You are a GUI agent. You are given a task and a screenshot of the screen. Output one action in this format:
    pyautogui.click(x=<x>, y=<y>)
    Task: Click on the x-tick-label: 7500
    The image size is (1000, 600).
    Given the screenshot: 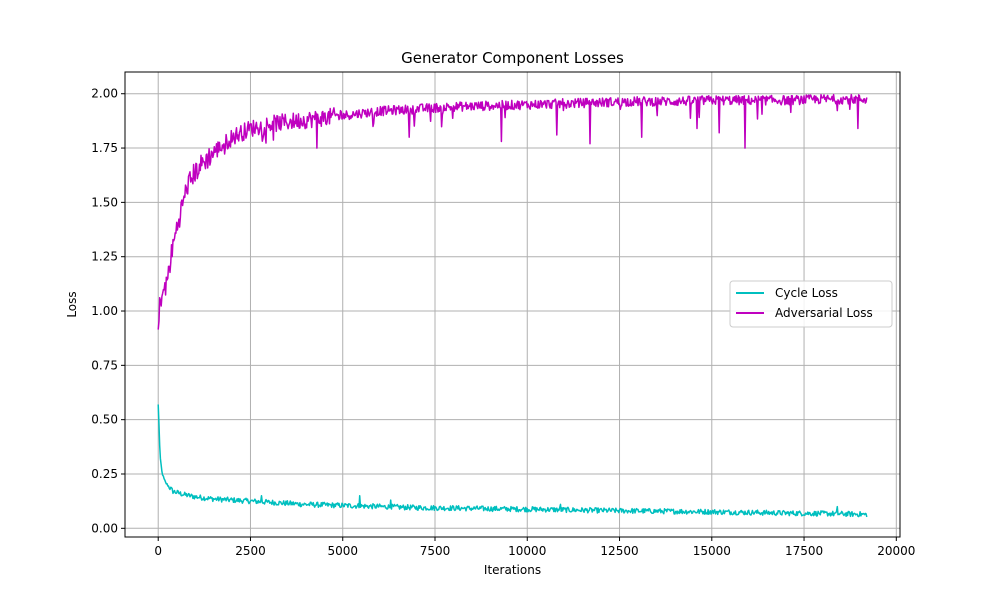 What is the action you would take?
    pyautogui.click(x=435, y=551)
    